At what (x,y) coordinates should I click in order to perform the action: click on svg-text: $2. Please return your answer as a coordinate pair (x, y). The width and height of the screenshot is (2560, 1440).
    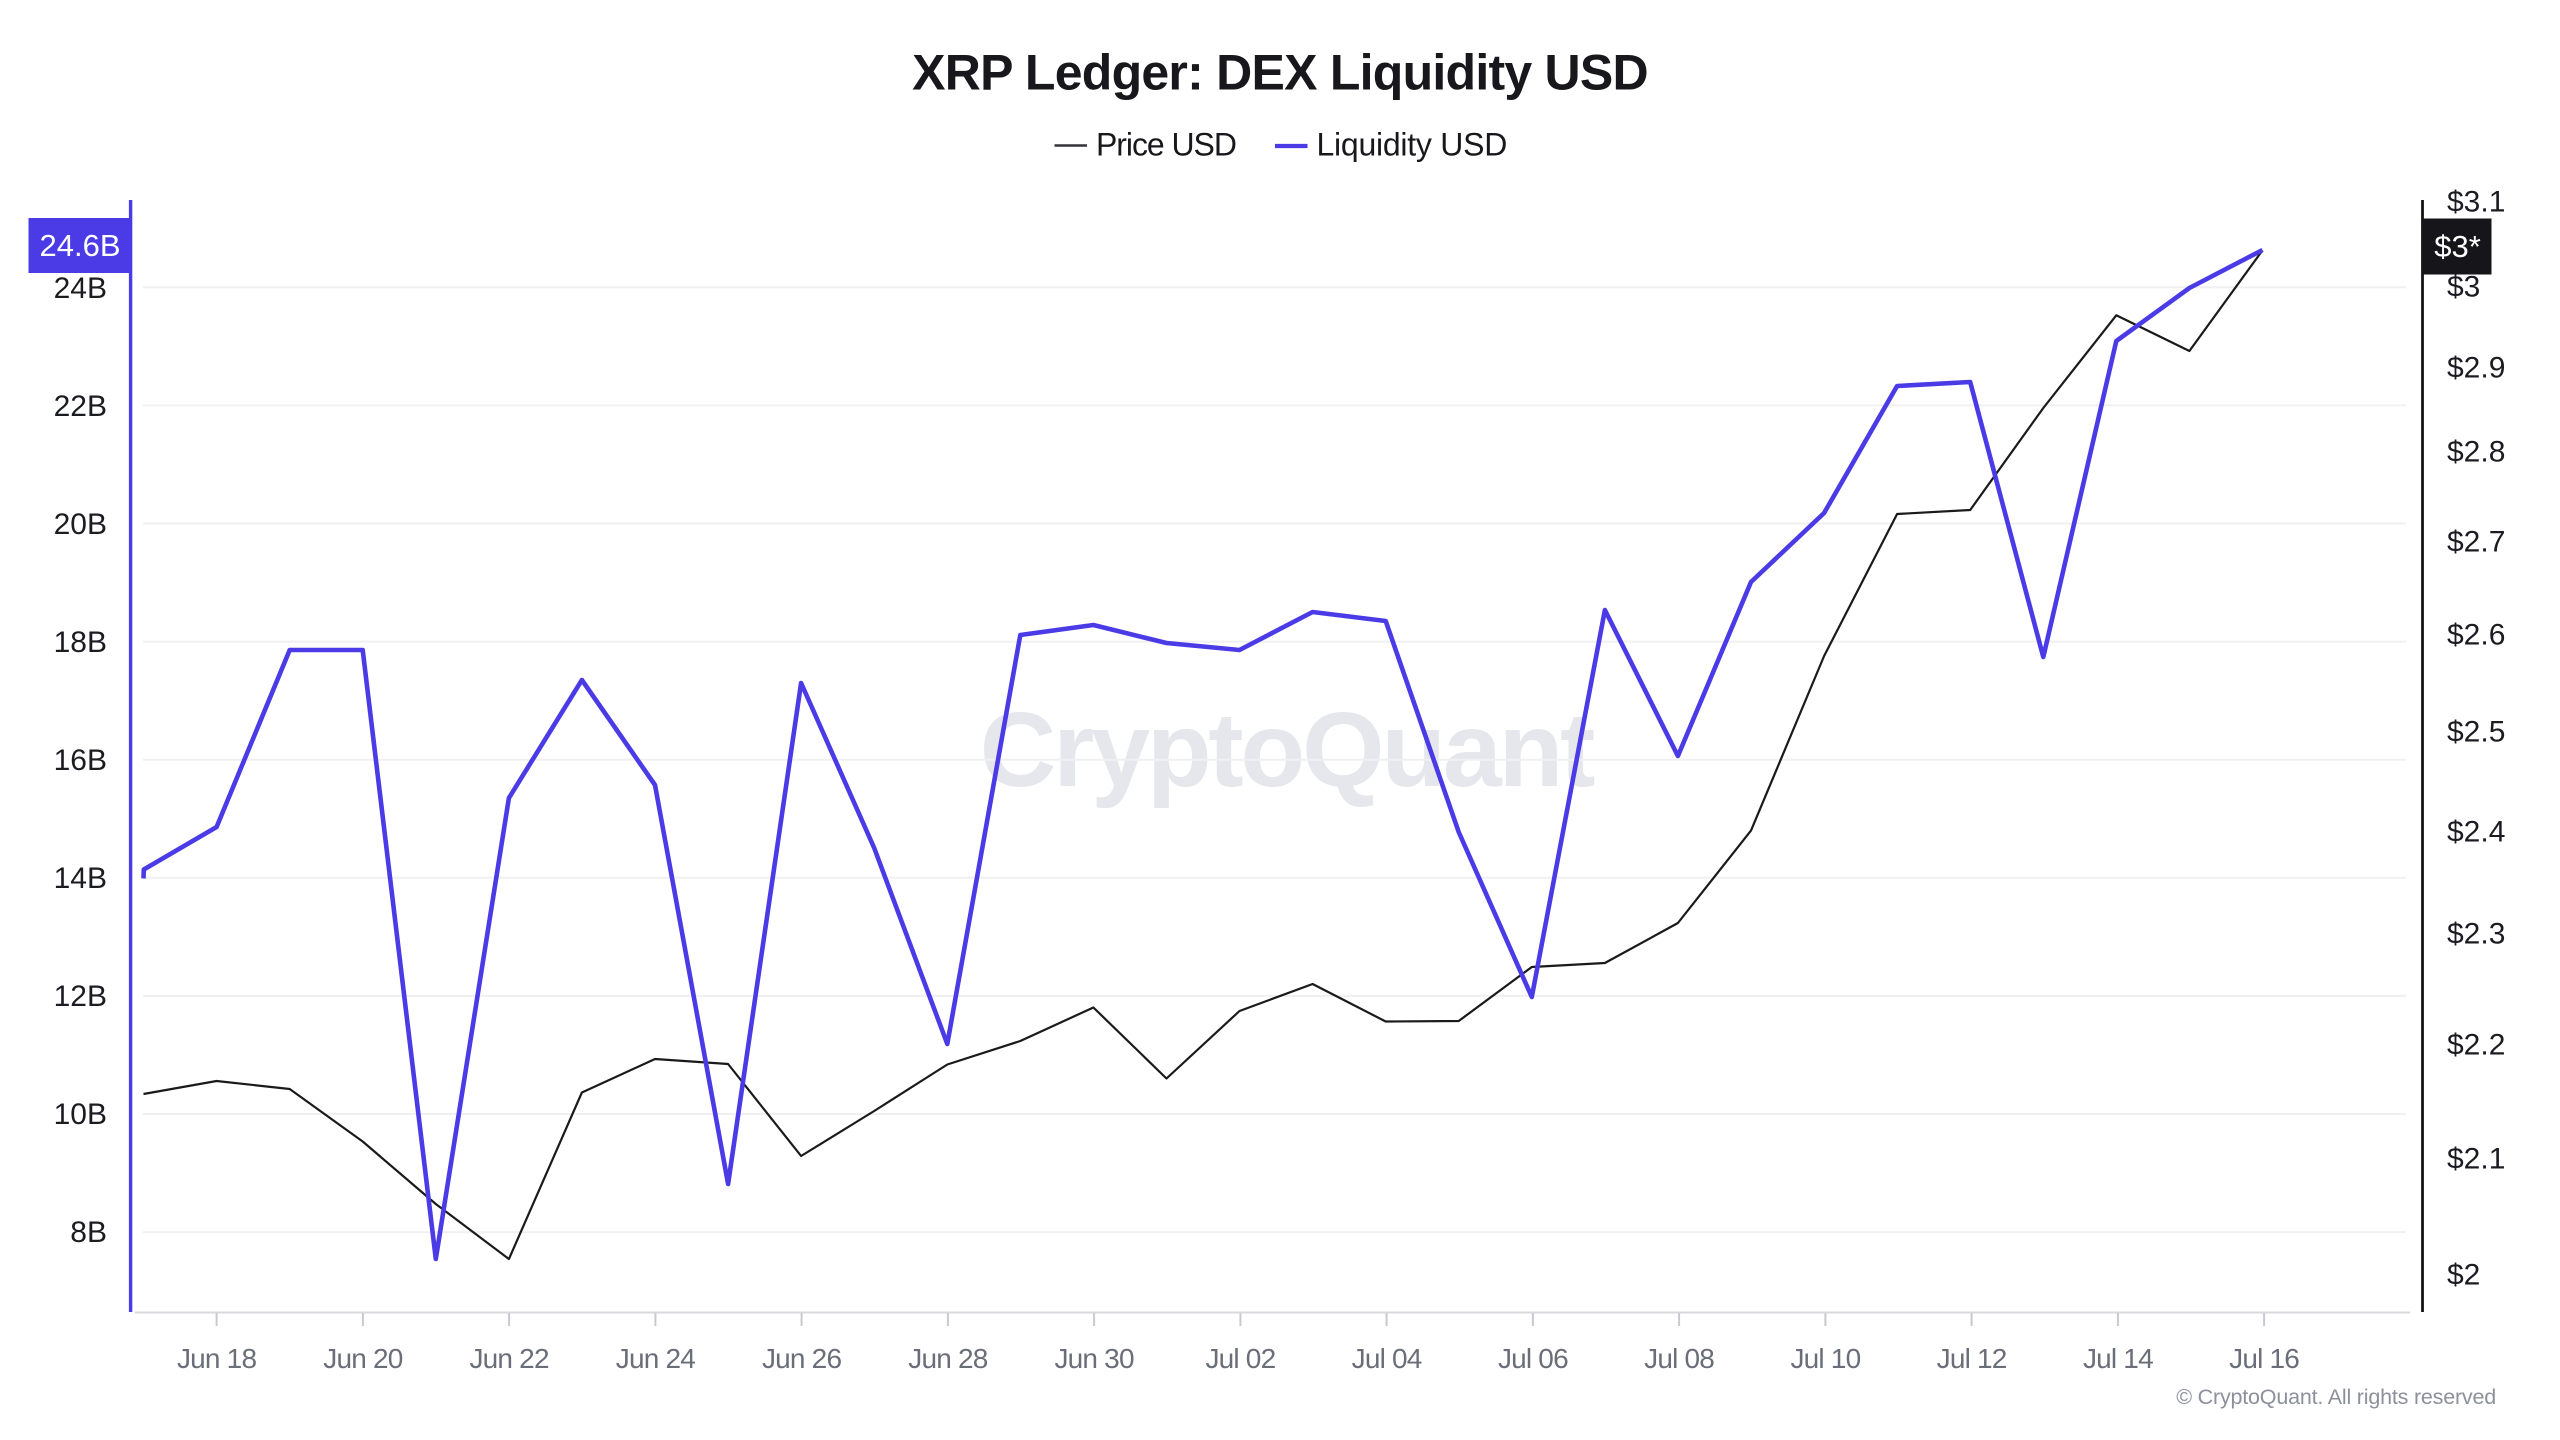
    Looking at the image, I should click on (2463, 1275).